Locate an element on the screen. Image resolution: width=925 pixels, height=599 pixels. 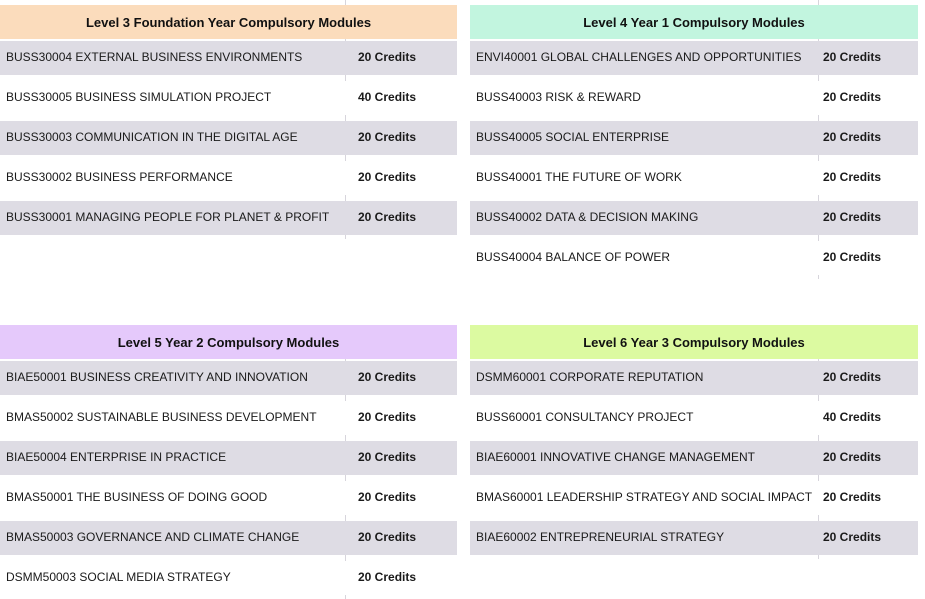
module-name-cell: BUSS40004 BALANCE OF POWER is located at coordinates (573, 257).